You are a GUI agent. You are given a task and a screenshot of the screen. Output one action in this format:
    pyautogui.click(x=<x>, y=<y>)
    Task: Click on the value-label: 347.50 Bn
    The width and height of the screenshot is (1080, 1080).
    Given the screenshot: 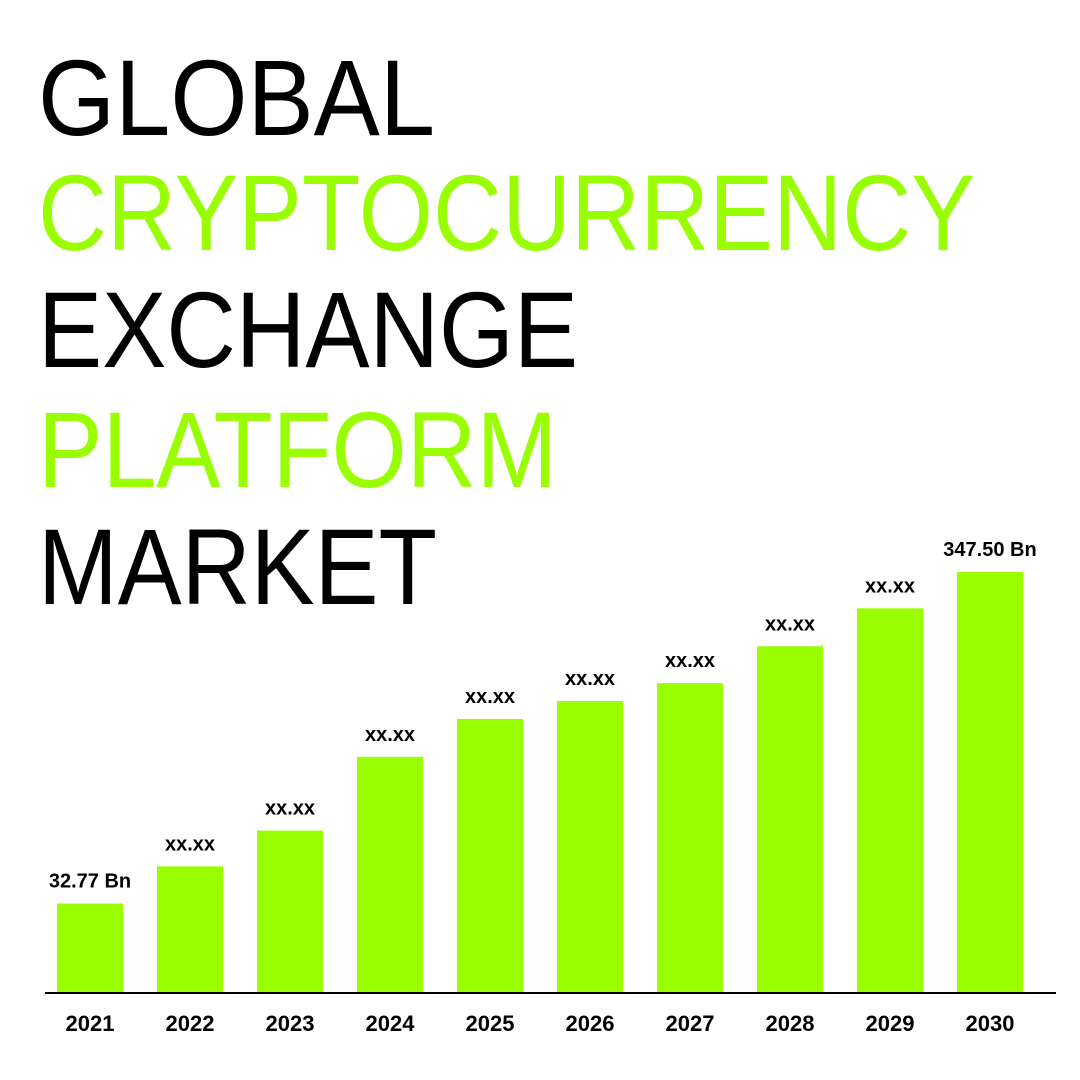 What is the action you would take?
    pyautogui.click(x=989, y=550)
    